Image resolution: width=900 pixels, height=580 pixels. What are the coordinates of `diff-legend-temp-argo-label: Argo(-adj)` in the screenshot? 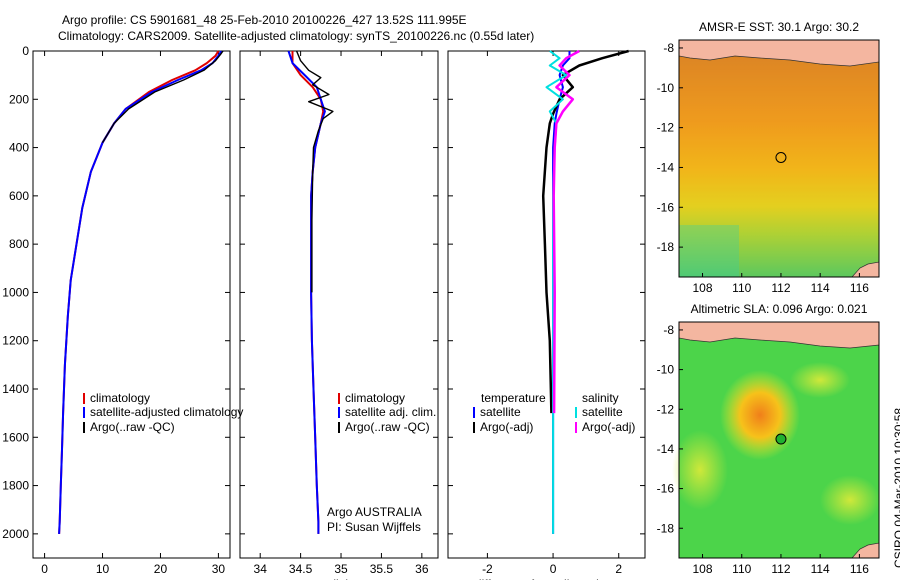 It's located at (506, 427).